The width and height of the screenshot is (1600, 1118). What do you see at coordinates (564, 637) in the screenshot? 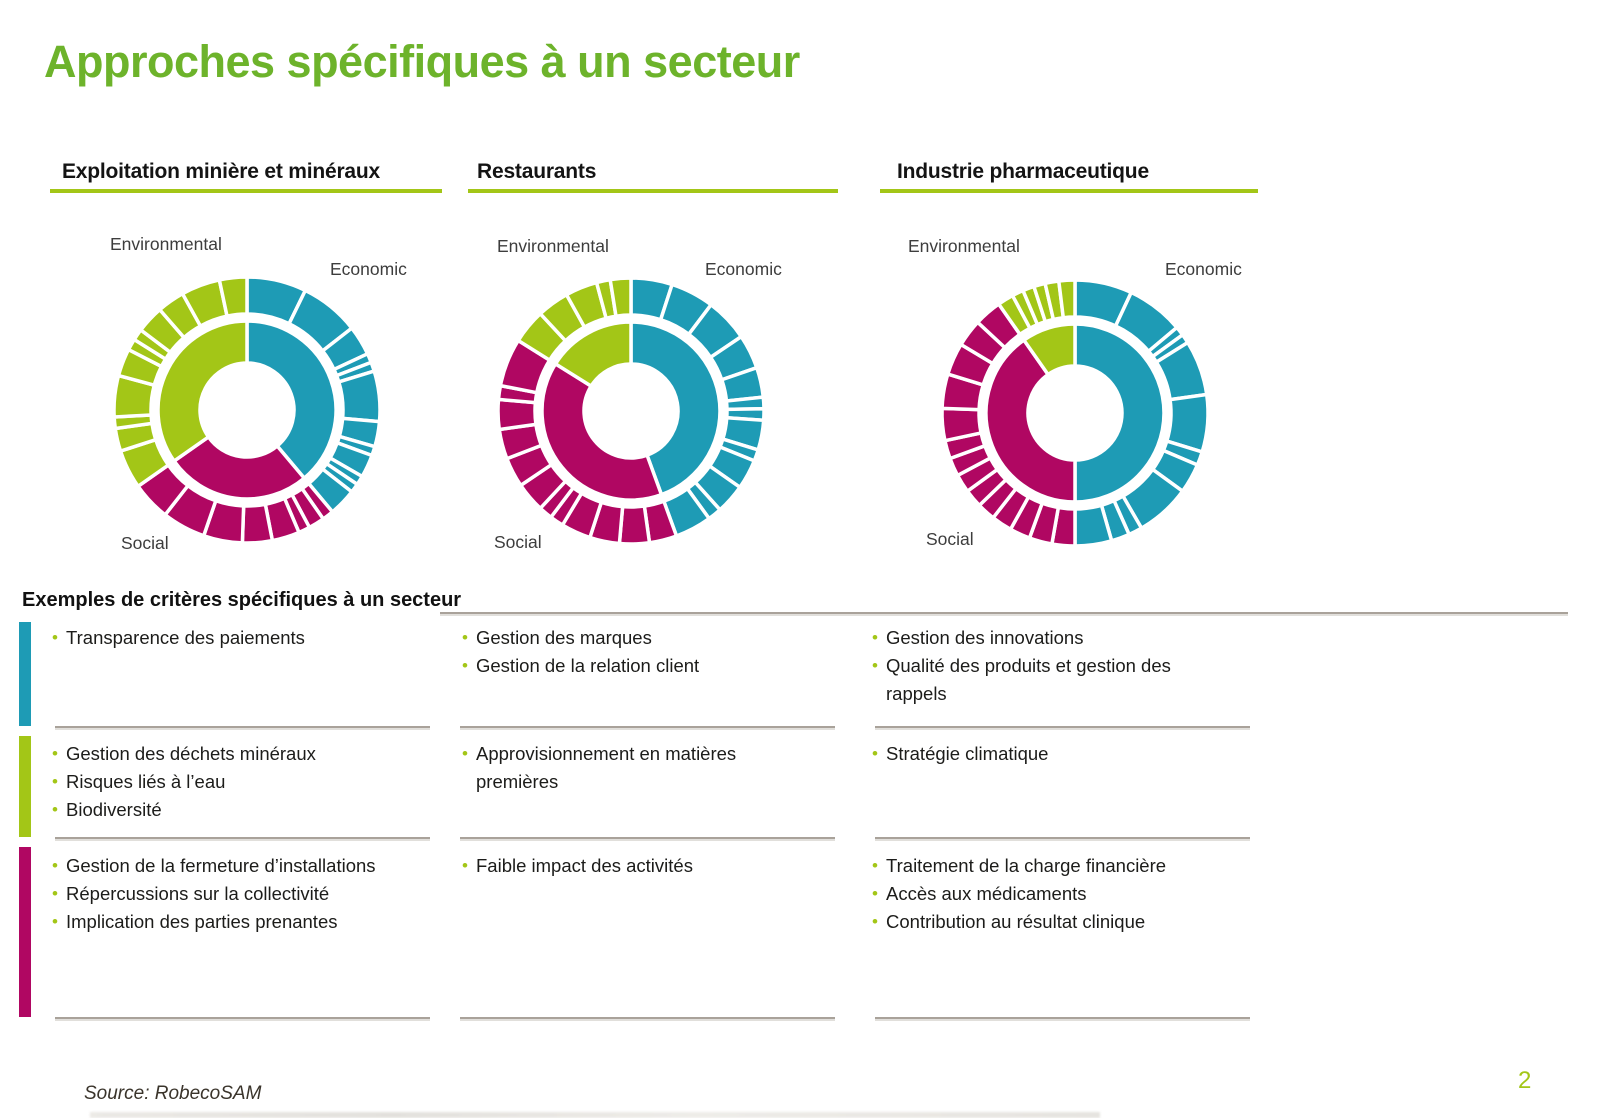
I see `criteria-text: Gestion des marques` at bounding box center [564, 637].